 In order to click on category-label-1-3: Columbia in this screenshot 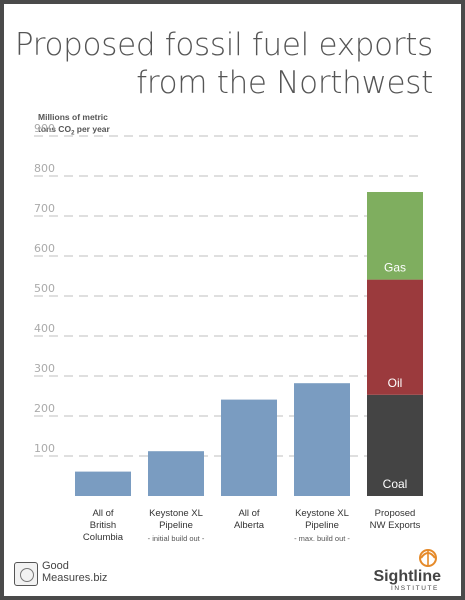, I will do `click(103, 537)`.